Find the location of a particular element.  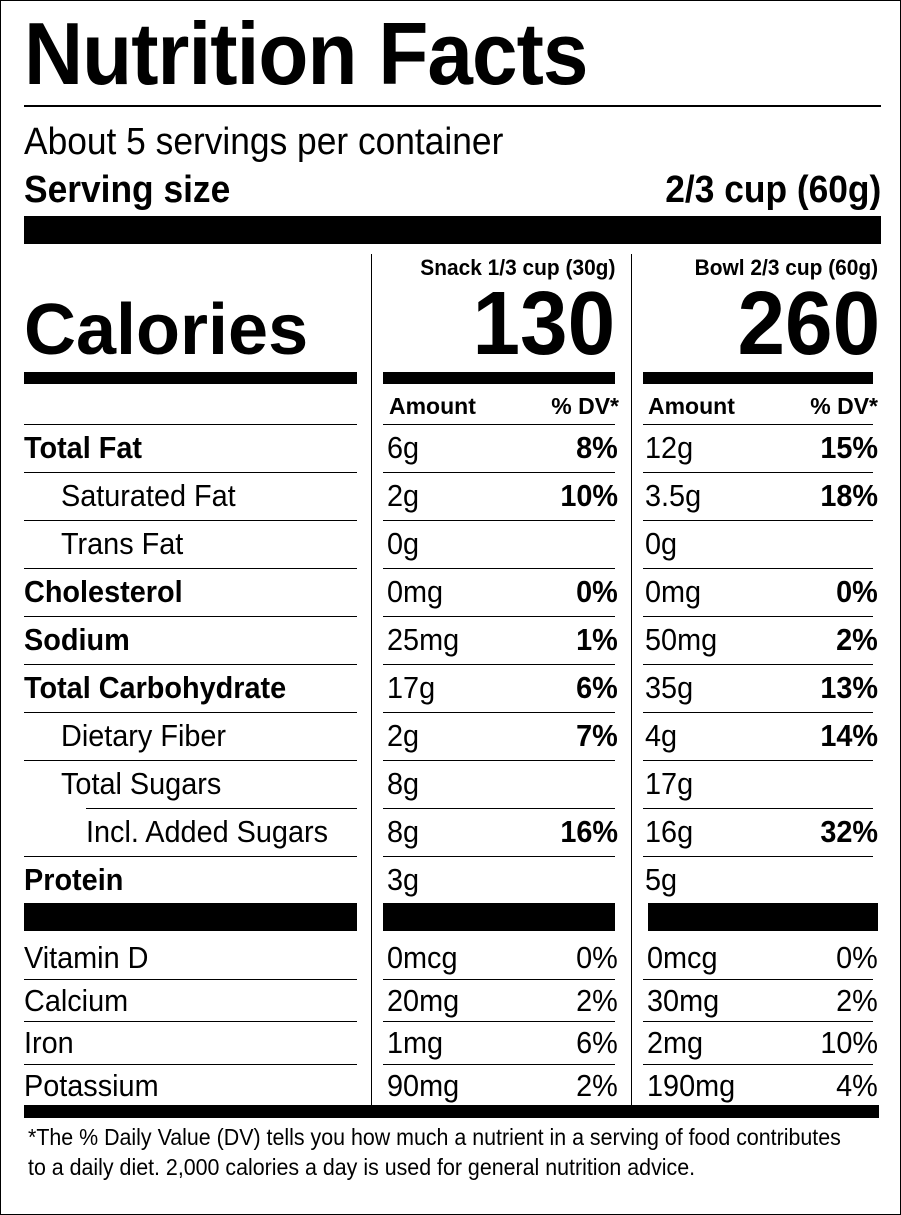

thick-divider-top is located at coordinates (452, 230).